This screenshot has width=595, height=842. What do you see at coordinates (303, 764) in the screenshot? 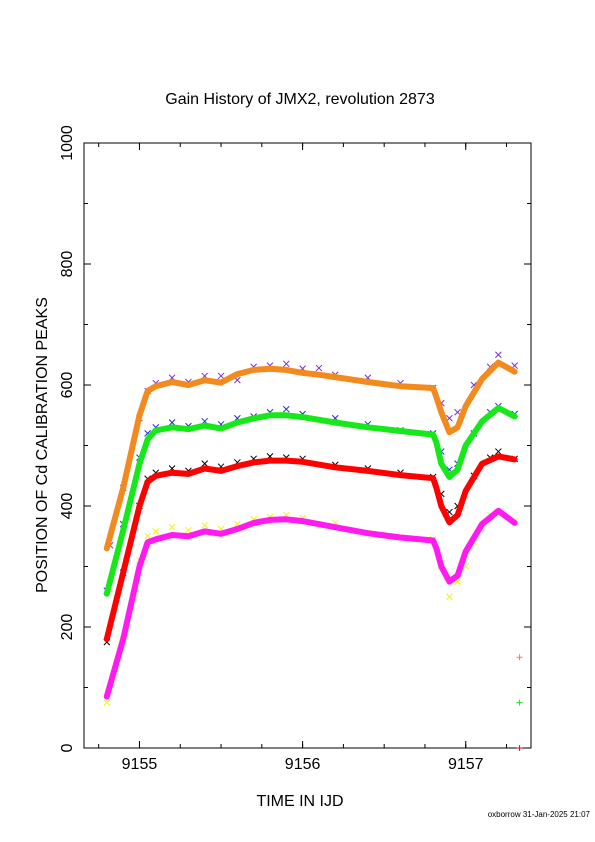
I see `x-tick-label: 9156` at bounding box center [303, 764].